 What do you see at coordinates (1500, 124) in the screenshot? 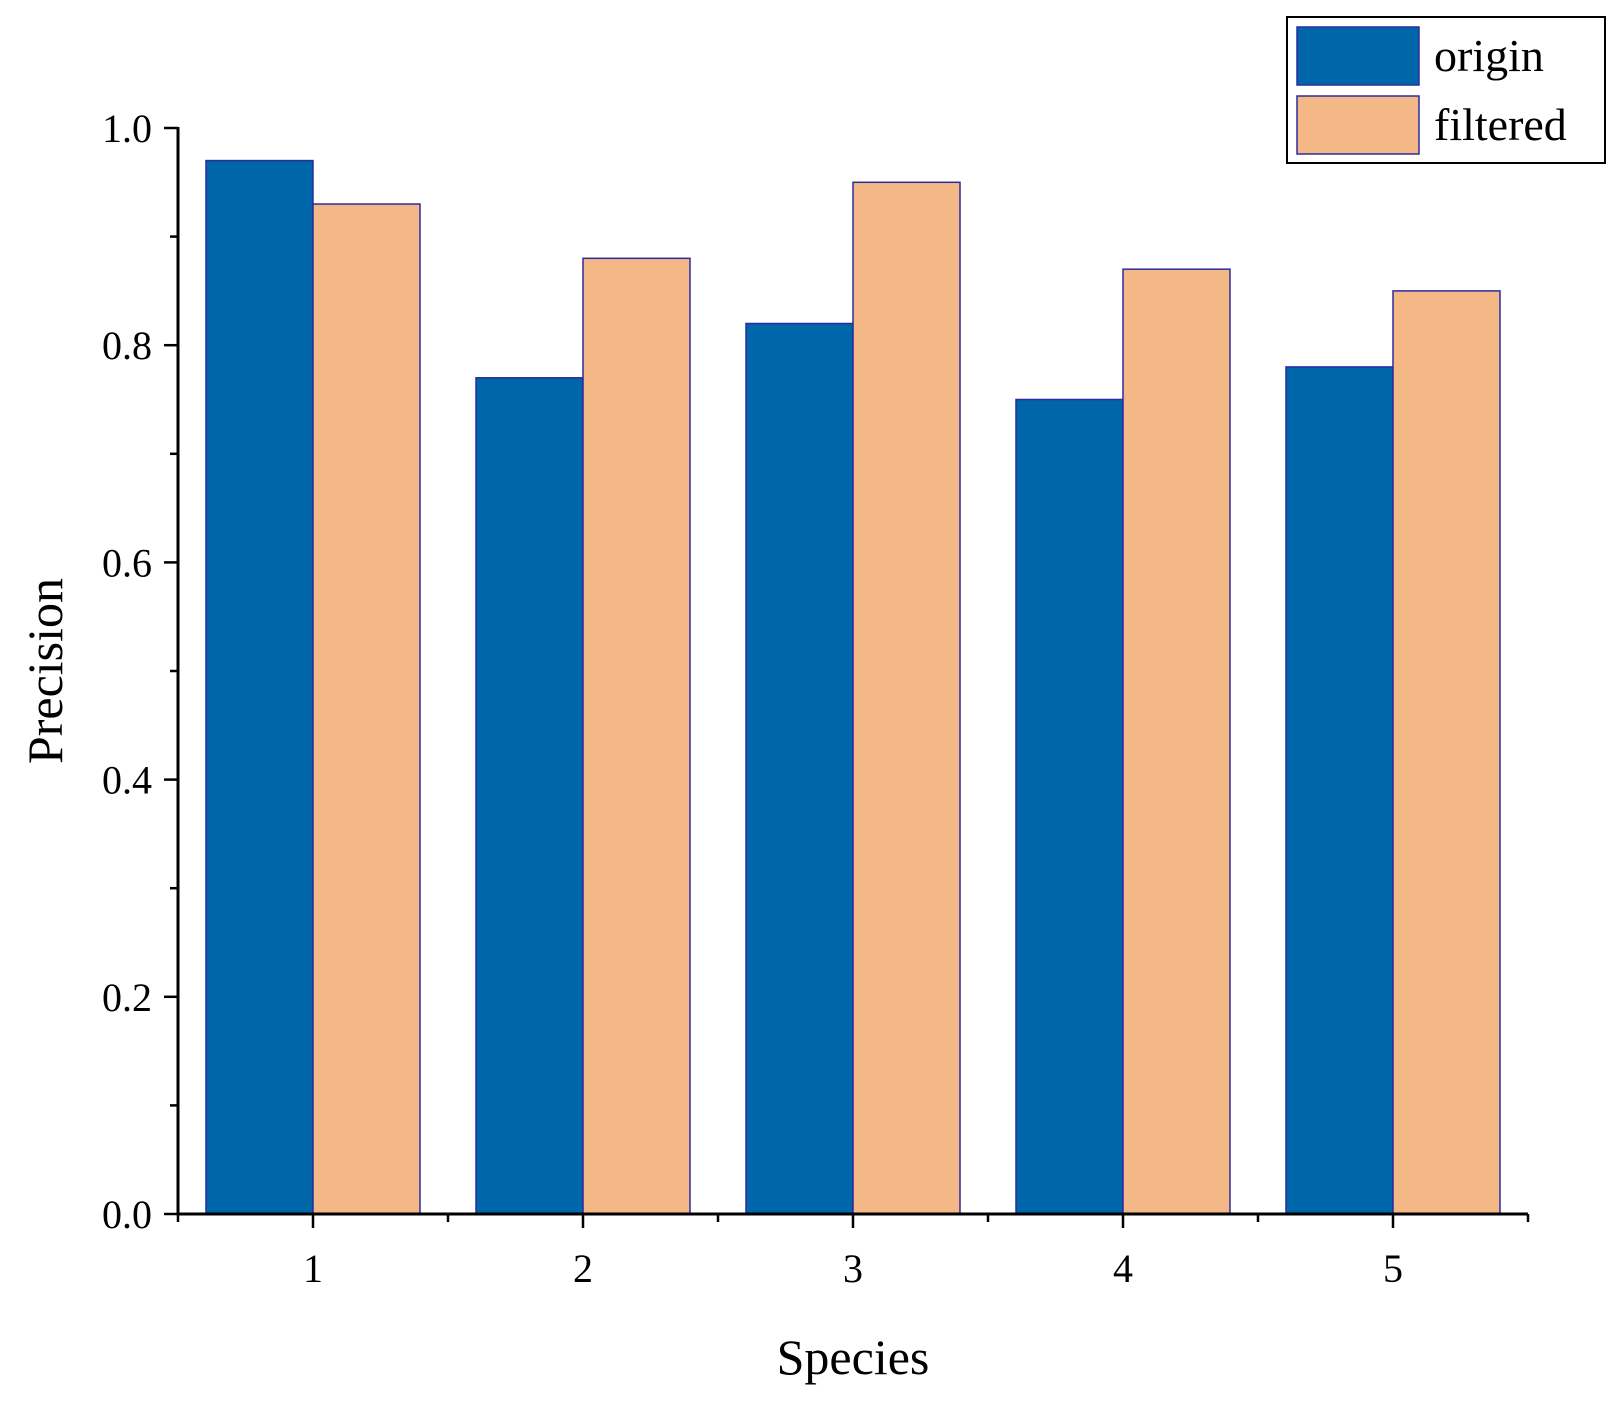
I see `legend-label-filtered: filtered` at bounding box center [1500, 124].